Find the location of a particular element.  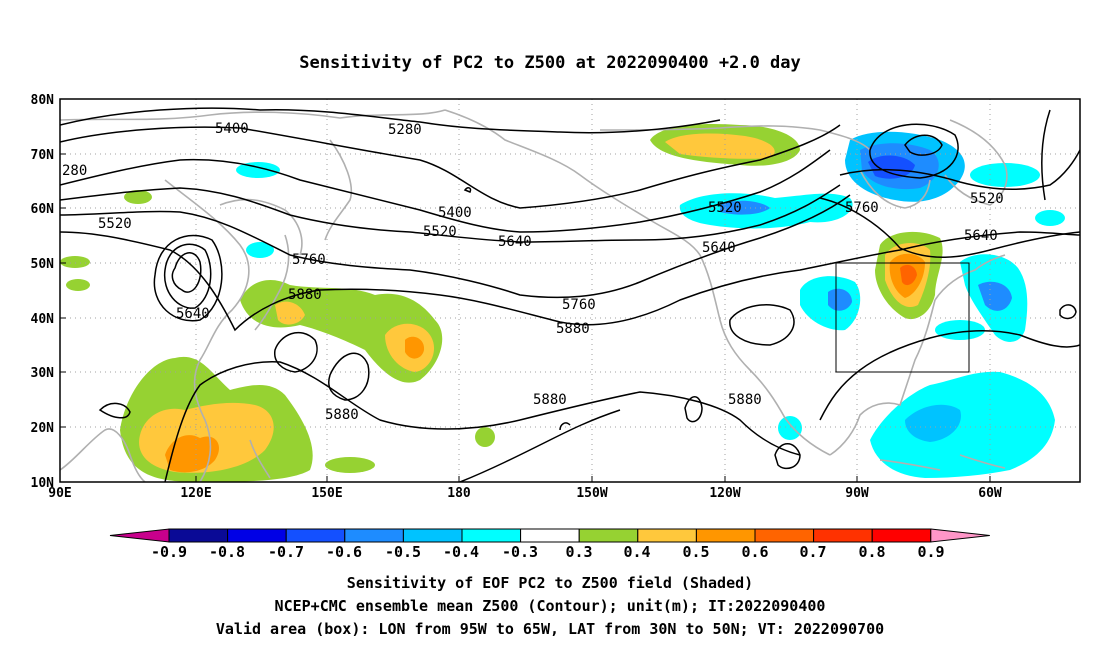

lon-label: 150E is located at coordinates (326, 493).